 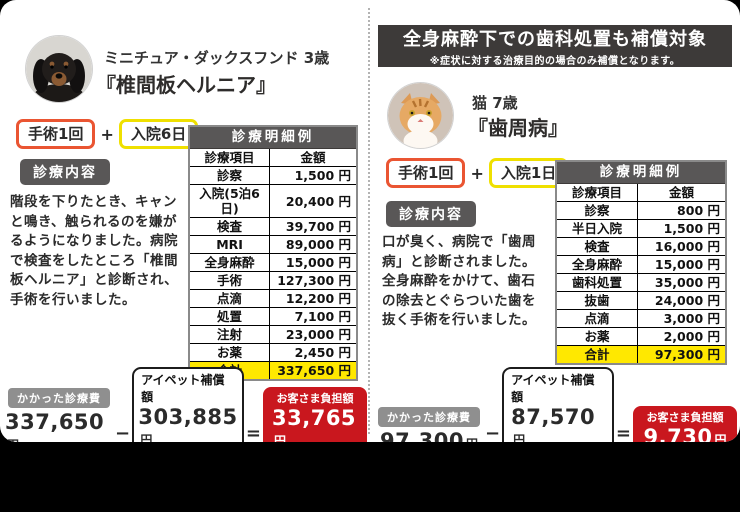 I want to click on table-row: 半日入院 1,500 円, so click(x=641, y=228).